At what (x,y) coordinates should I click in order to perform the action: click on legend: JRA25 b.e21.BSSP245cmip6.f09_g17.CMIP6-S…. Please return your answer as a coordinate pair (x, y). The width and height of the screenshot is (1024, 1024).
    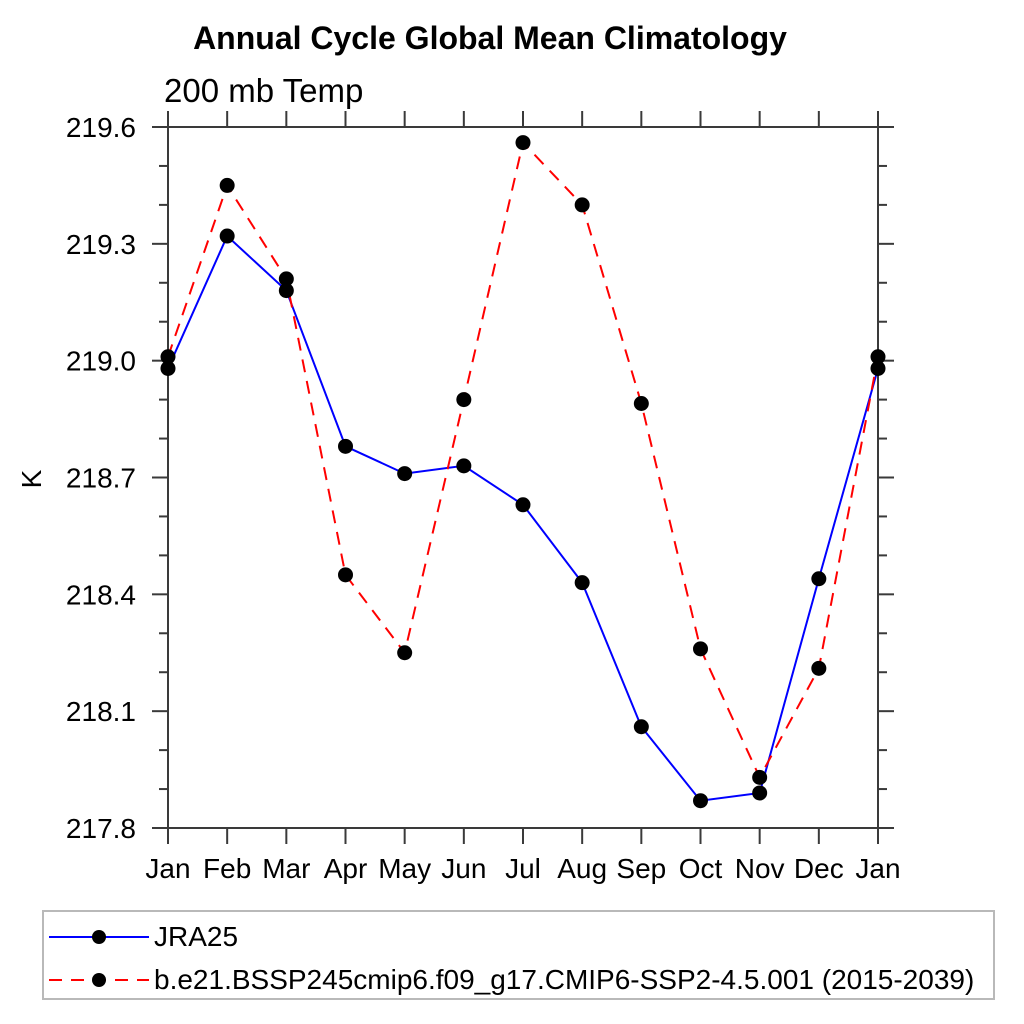
    Looking at the image, I should click on (518, 955).